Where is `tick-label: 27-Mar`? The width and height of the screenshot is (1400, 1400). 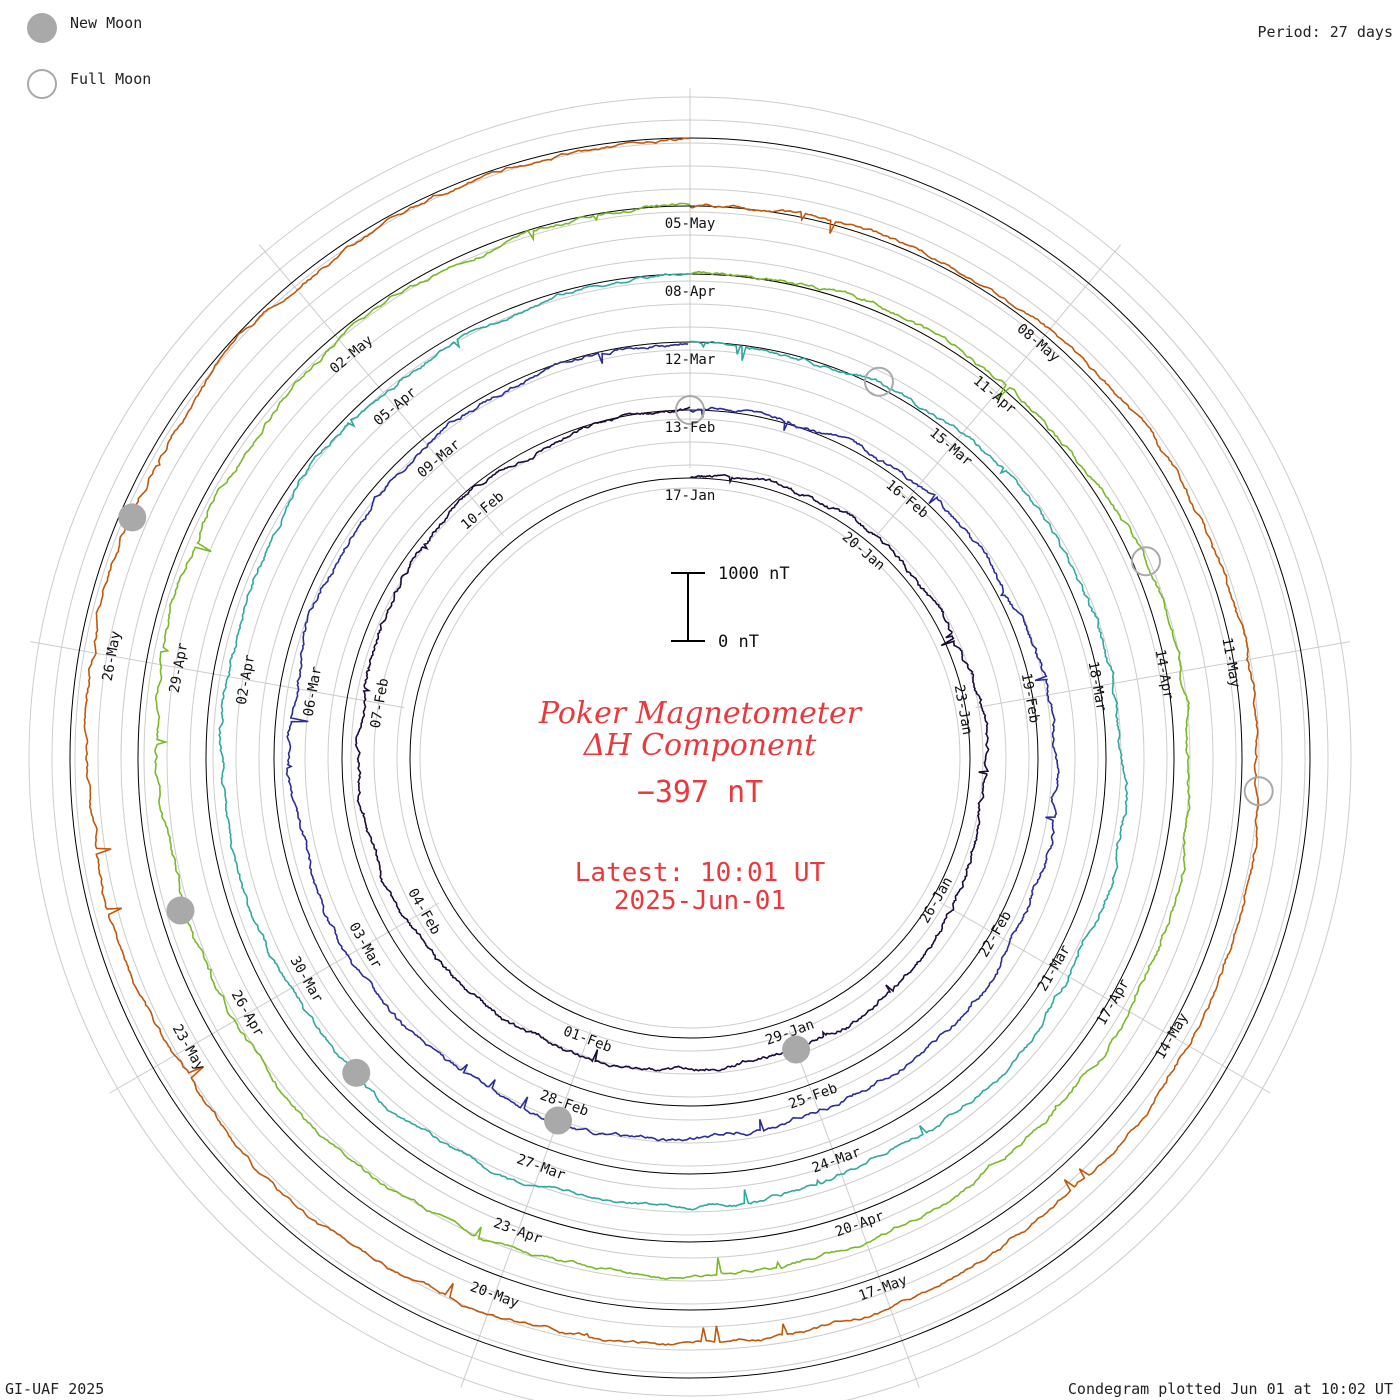 tick-label: 27-Mar is located at coordinates (540, 1167).